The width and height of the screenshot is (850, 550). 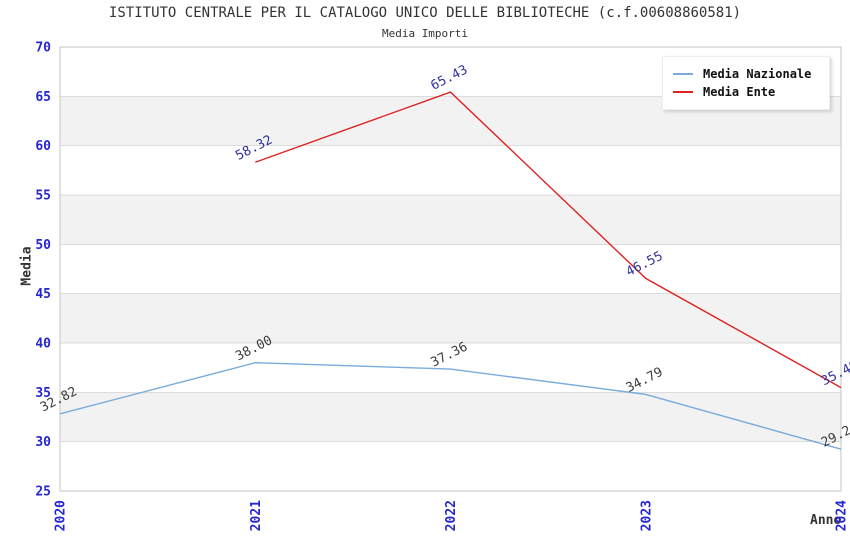 What do you see at coordinates (842, 515) in the screenshot?
I see `x-tick-label: 2024` at bounding box center [842, 515].